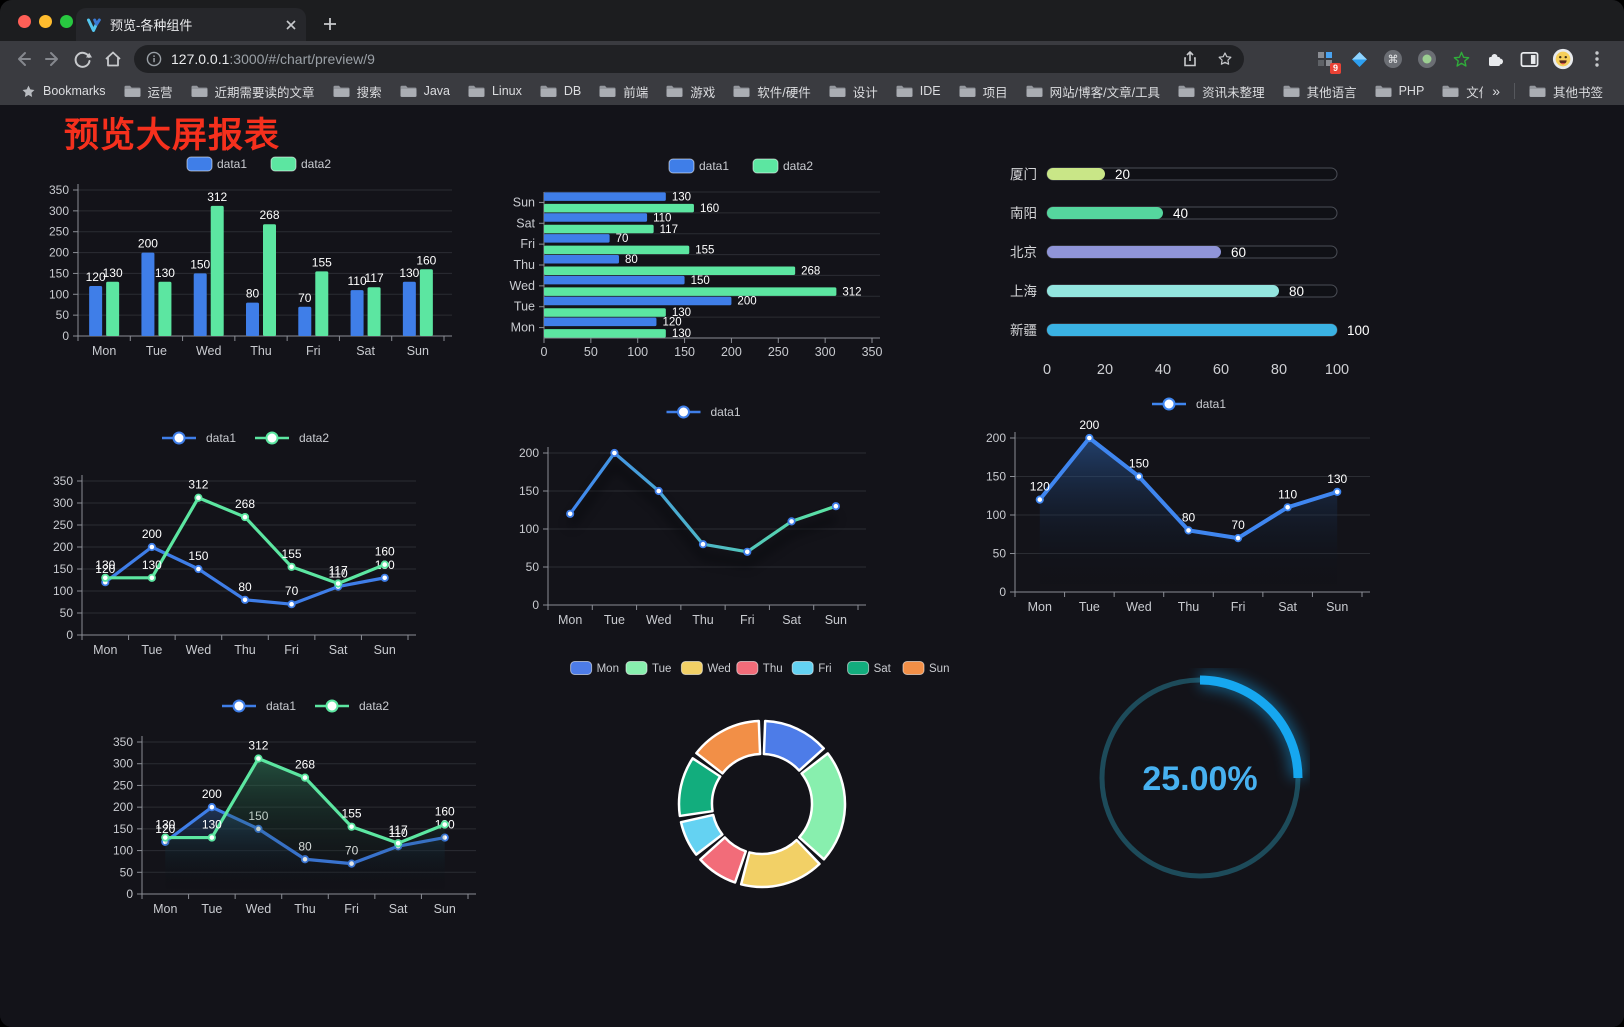 The image size is (1624, 1027). I want to click on bookmark-folder: Java, so click(425, 91).